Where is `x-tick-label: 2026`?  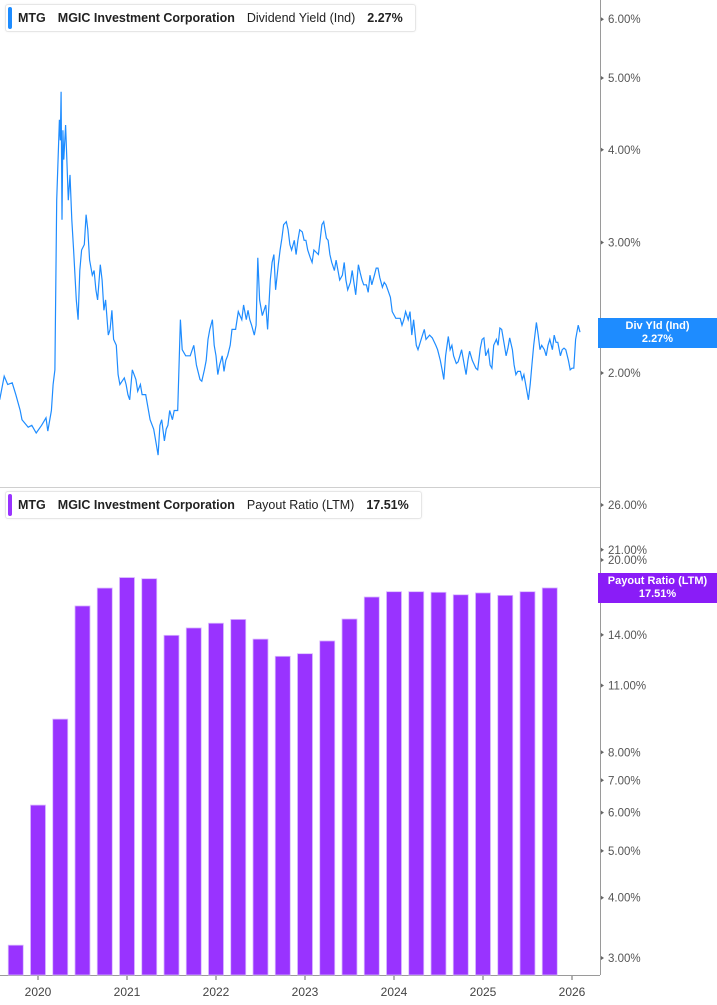 x-tick-label: 2026 is located at coordinates (572, 992).